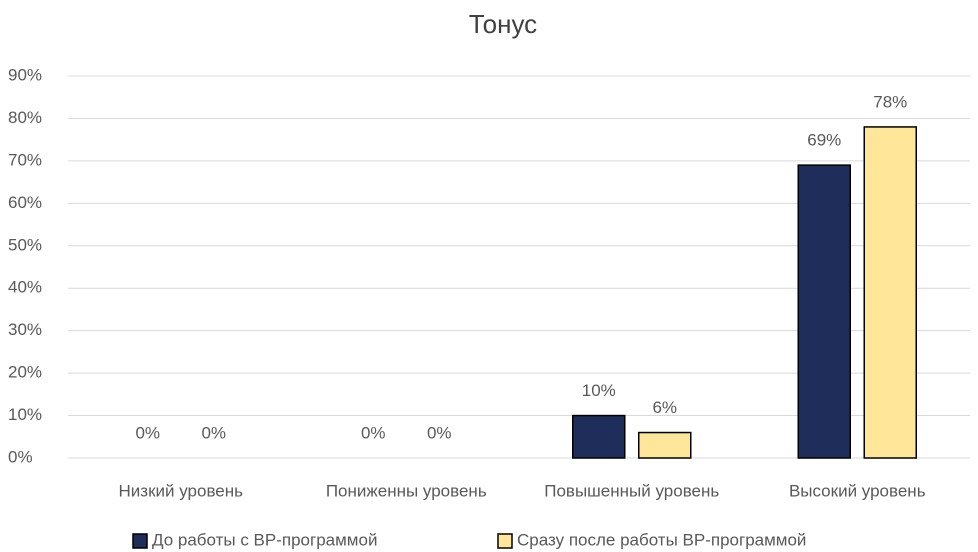 The height and width of the screenshot is (552, 978). What do you see at coordinates (25, 74) in the screenshot?
I see `y-tick-label: 90%` at bounding box center [25, 74].